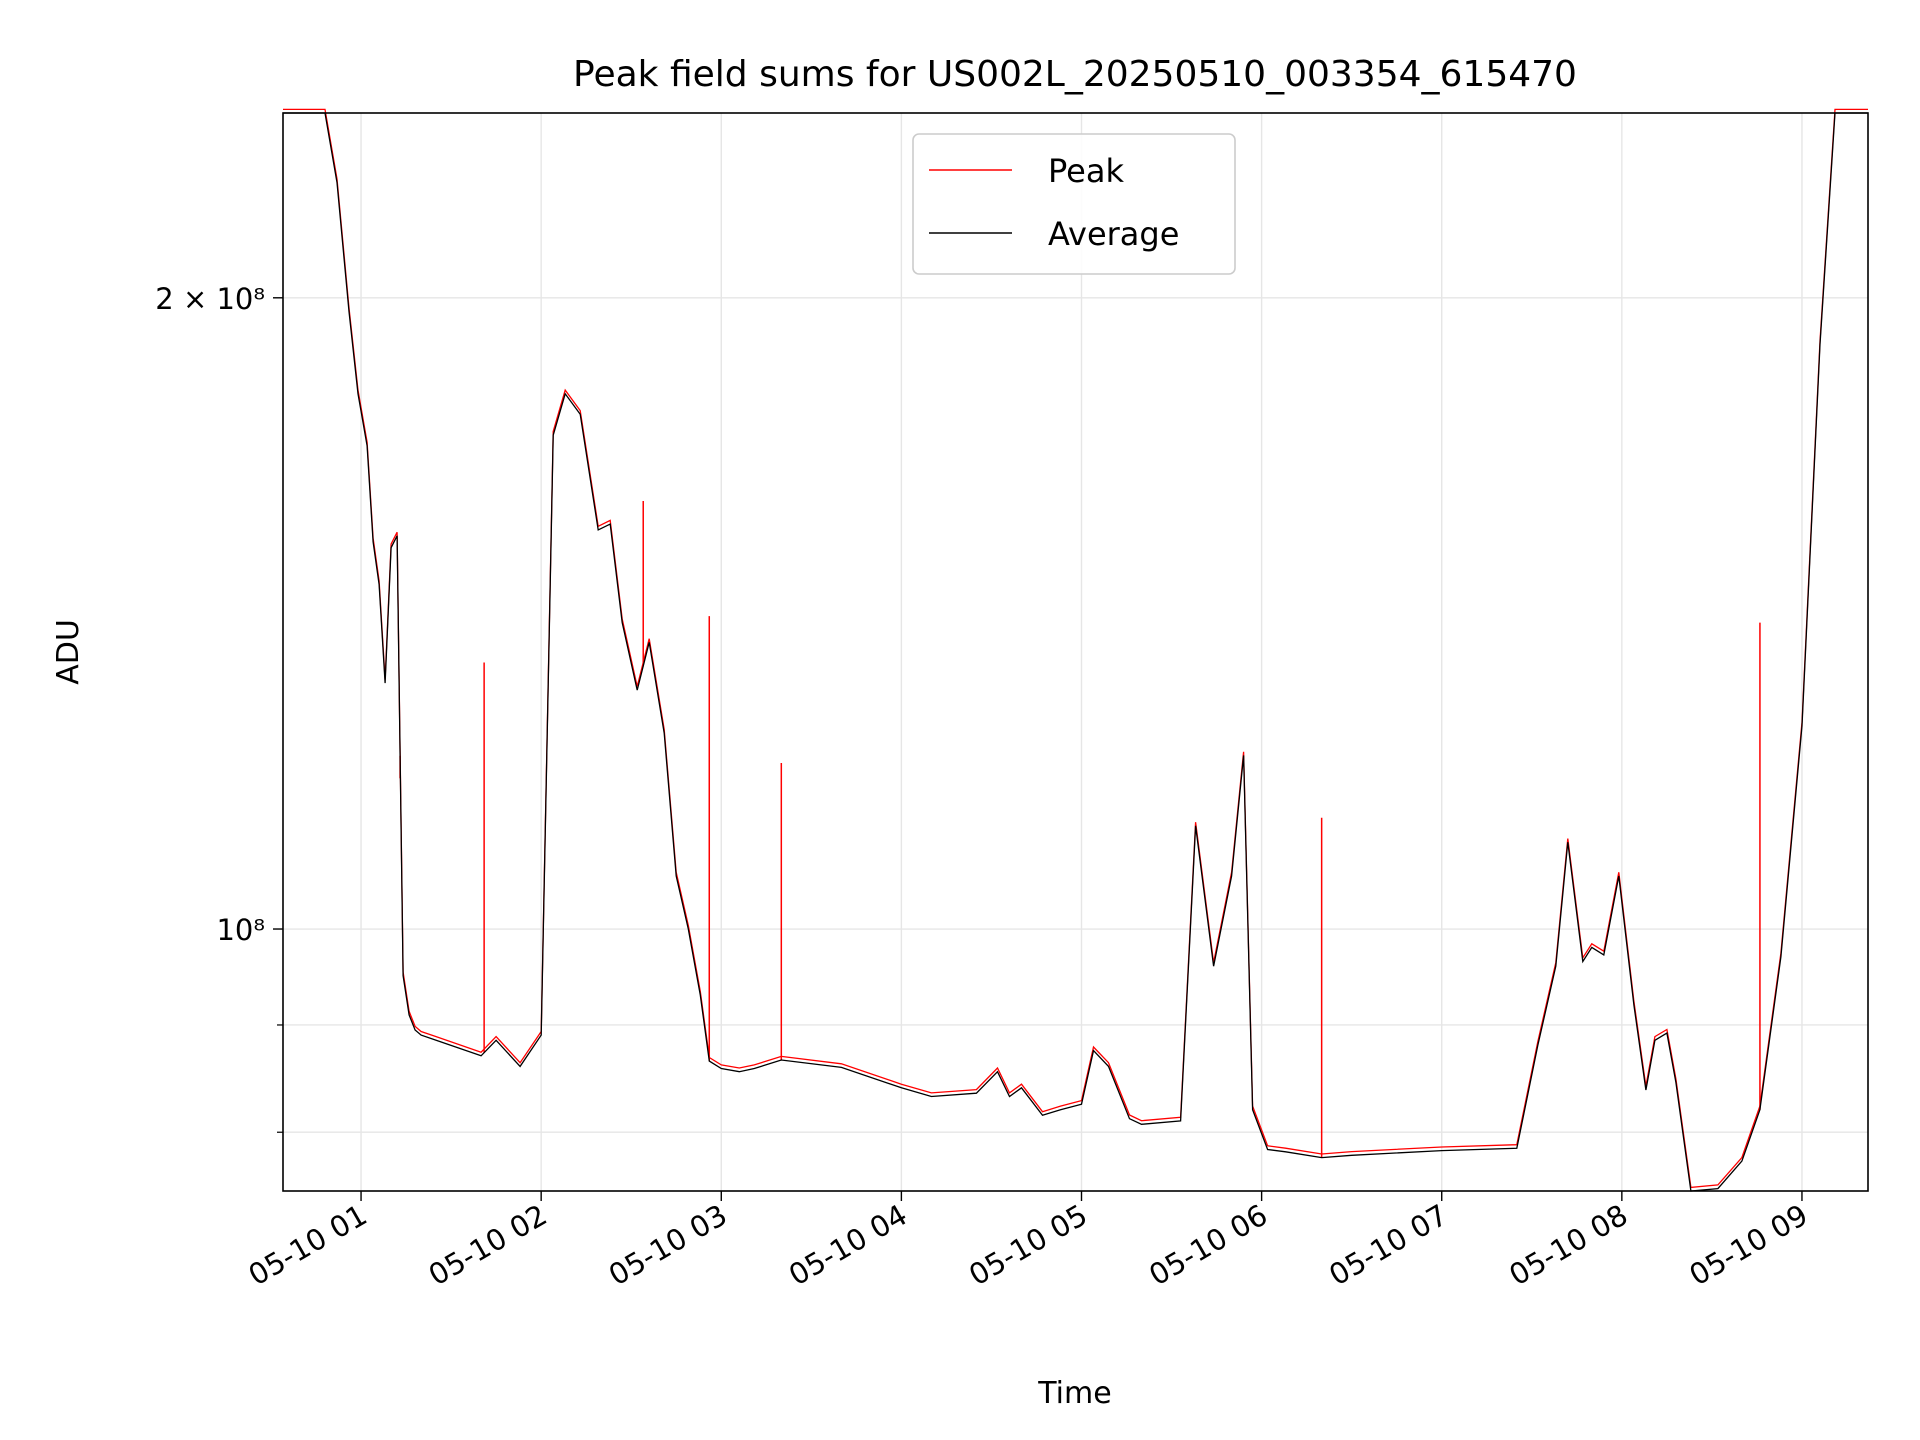 This screenshot has height=1440, width=1920. I want to click on legend: Peak Average, so click(1074, 204).